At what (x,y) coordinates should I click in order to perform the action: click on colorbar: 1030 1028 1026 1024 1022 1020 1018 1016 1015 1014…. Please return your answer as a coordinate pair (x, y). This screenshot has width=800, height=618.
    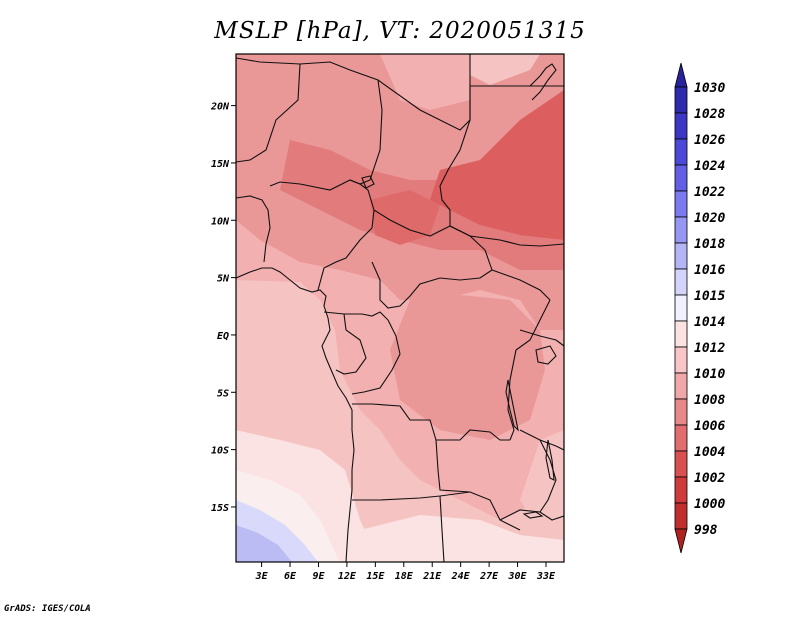
    Looking at the image, I should click on (699, 308).